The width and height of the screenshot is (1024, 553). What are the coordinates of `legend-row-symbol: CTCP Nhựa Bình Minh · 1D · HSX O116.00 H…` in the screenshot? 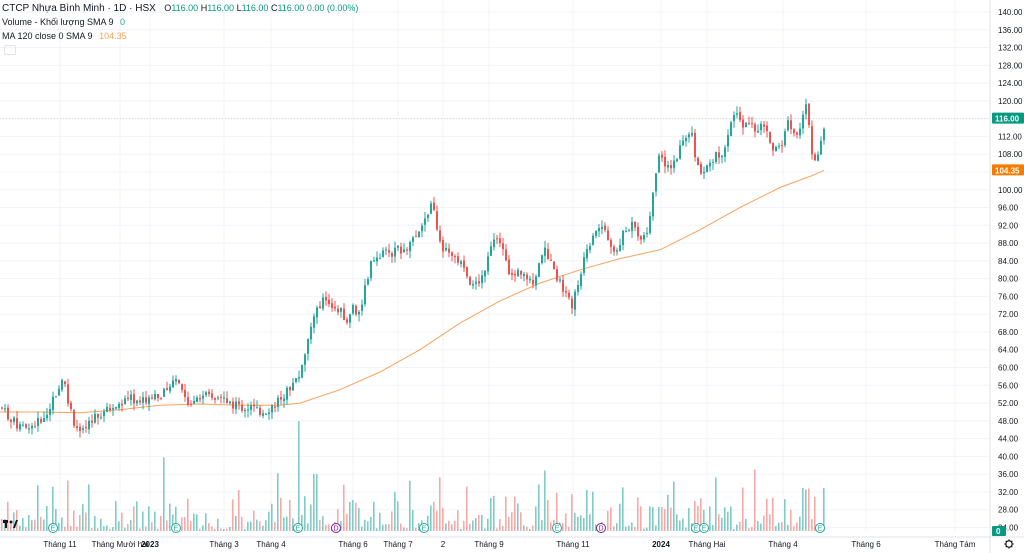 It's located at (180, 8).